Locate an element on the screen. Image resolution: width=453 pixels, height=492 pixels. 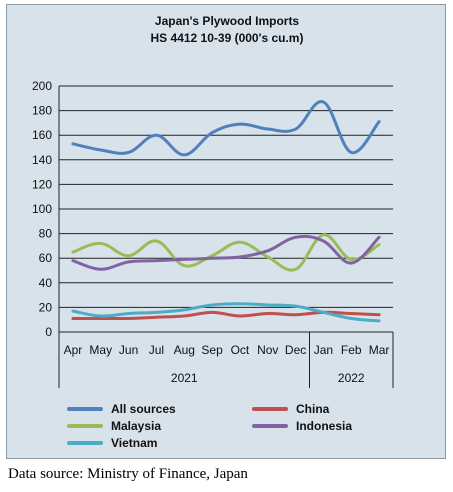
x-tick-label: Jun is located at coordinates (128, 350).